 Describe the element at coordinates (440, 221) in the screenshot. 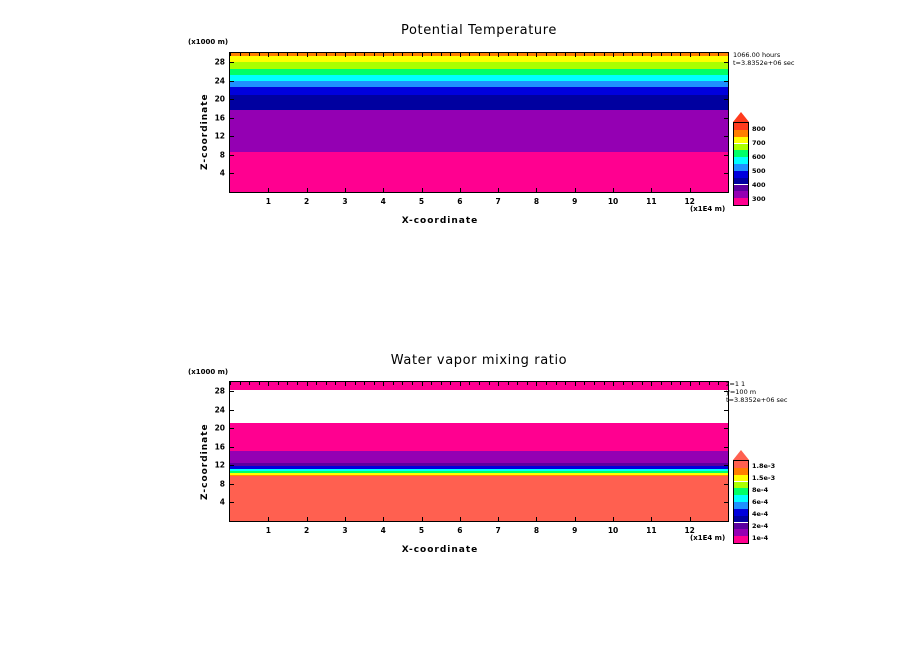

I see `x-axis-label-potential-temperature: X-coordinate` at that location.